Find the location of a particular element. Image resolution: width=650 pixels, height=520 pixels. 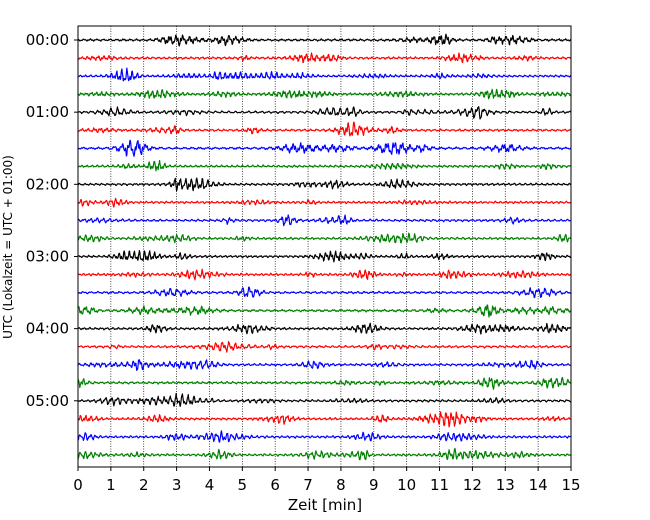

x-tick-label: 1 is located at coordinates (111, 485).